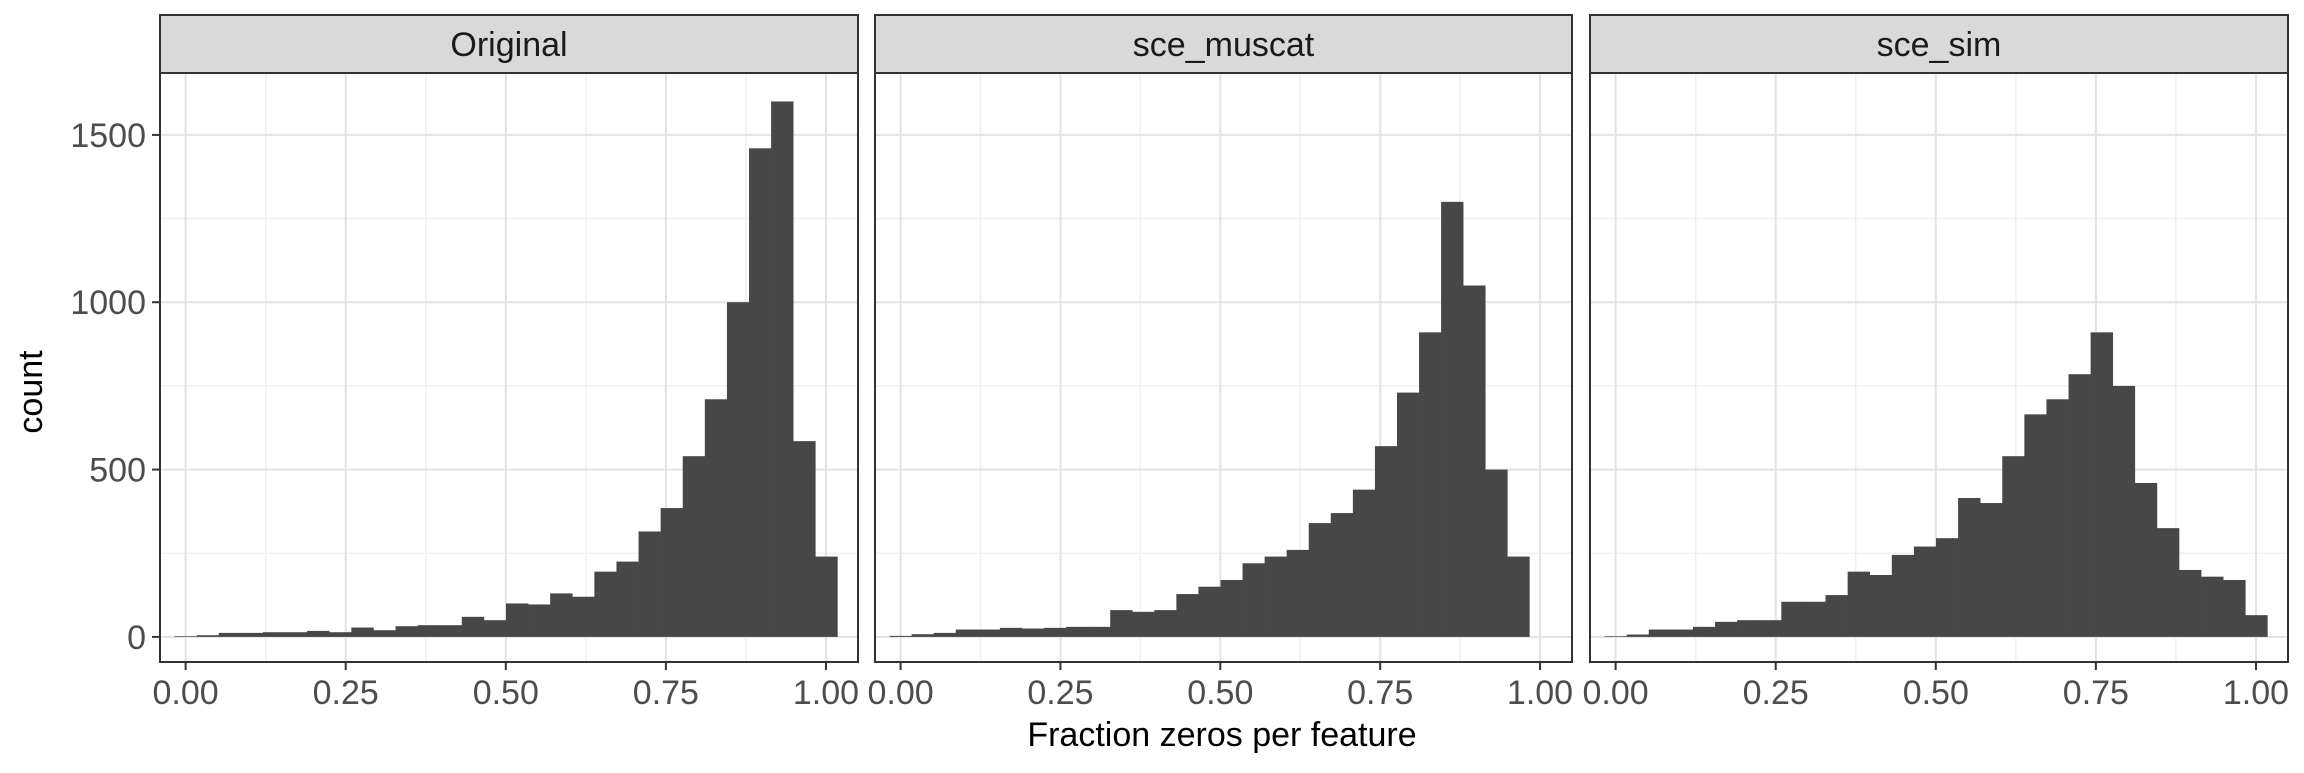 The width and height of the screenshot is (2304, 773). Describe the element at coordinates (136, 638) in the screenshot. I see `y-tick-label: 0` at that location.